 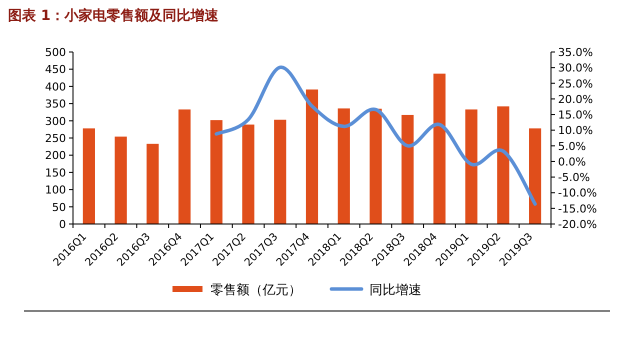 What do you see at coordinates (572, 161) in the screenshot?
I see `y2-tick-label: 0.0%` at bounding box center [572, 161].